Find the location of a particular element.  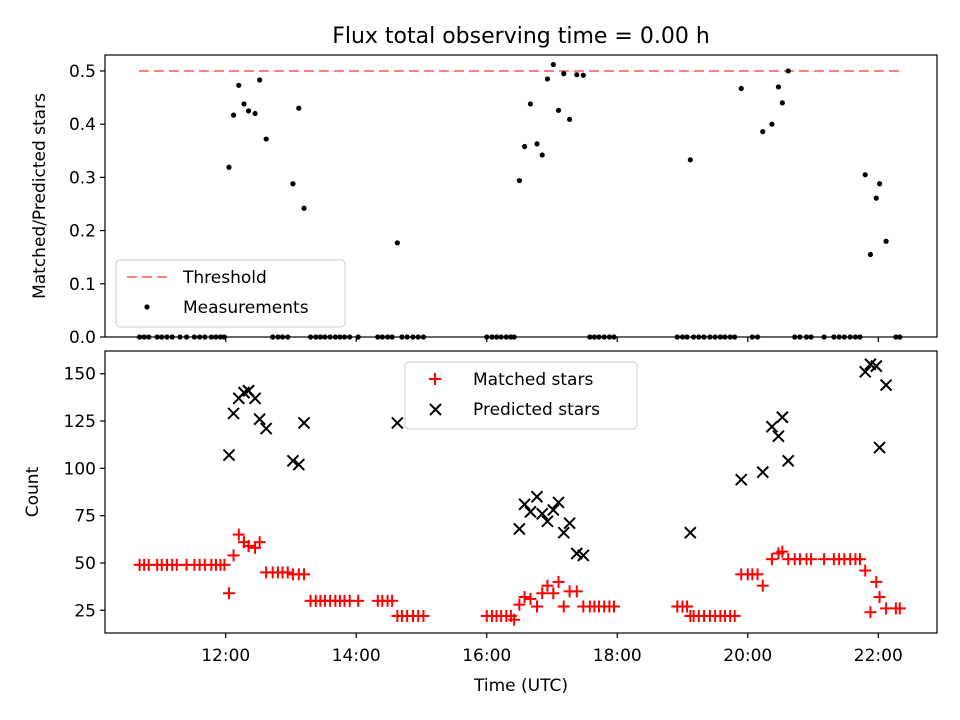

ratio-legend: Threshold Measurements is located at coordinates (230, 293).